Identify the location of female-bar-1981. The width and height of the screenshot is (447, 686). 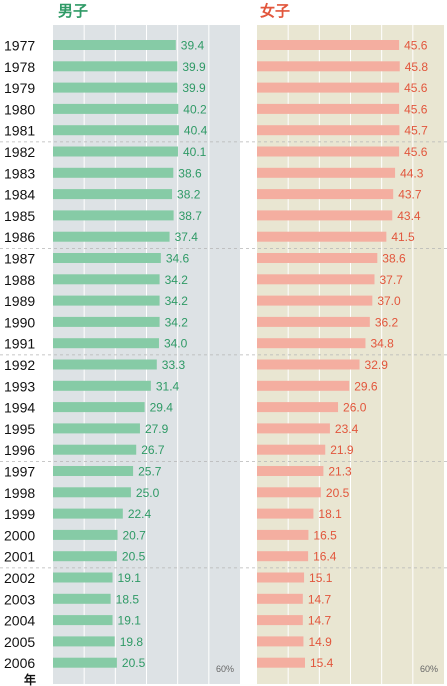
(328, 130).